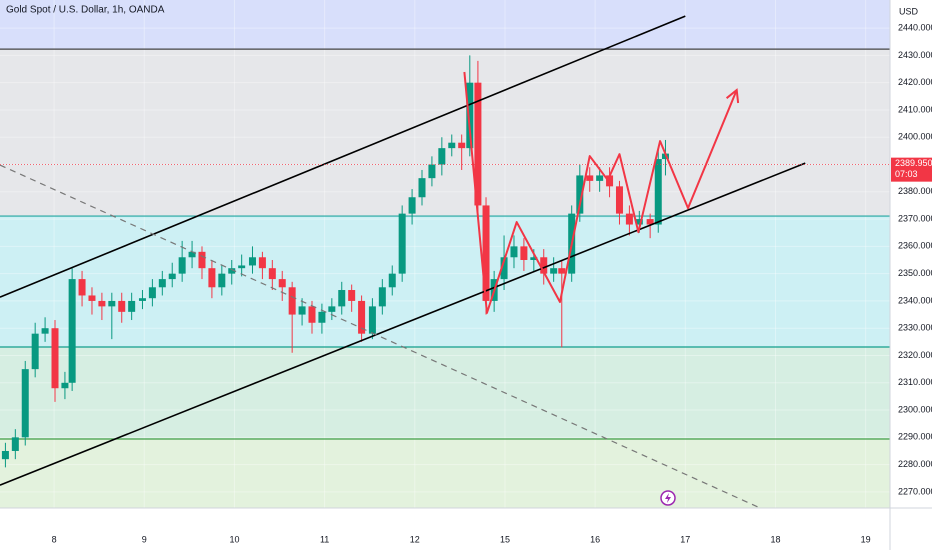  What do you see at coordinates (595, 539) in the screenshot?
I see `x-tick-label: 16` at bounding box center [595, 539].